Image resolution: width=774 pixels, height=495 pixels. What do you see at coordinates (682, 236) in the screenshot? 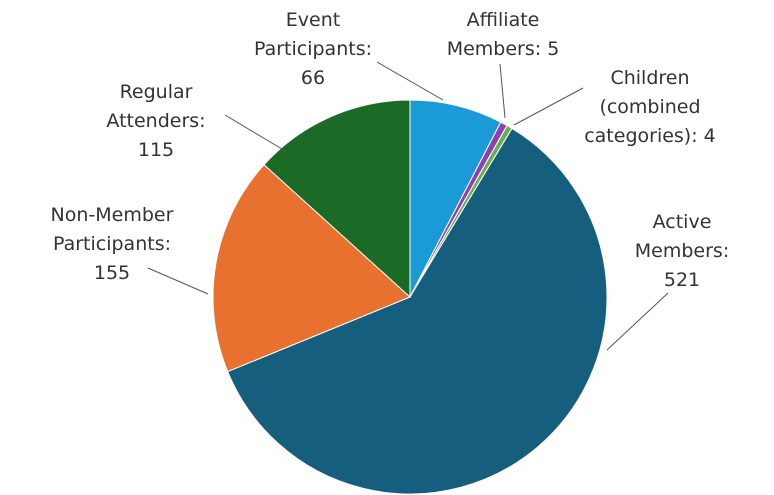
I see `category-label: Active Members:` at bounding box center [682, 236].